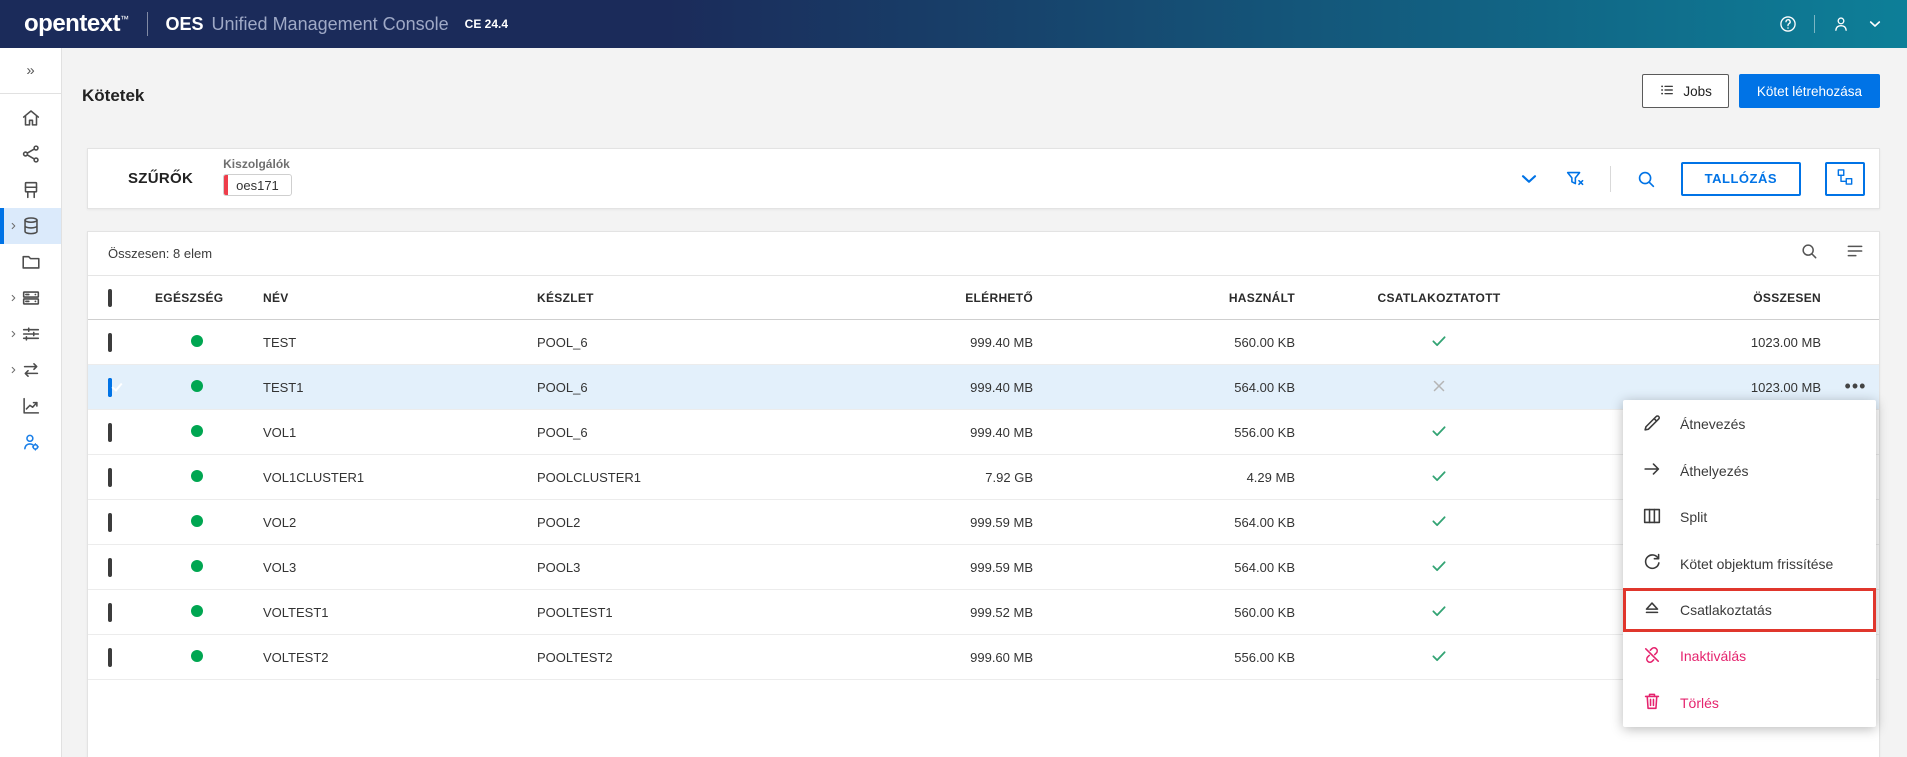 This screenshot has width=1907, height=757. What do you see at coordinates (30, 190) in the screenshot?
I see `sidebar-item-servers` at bounding box center [30, 190].